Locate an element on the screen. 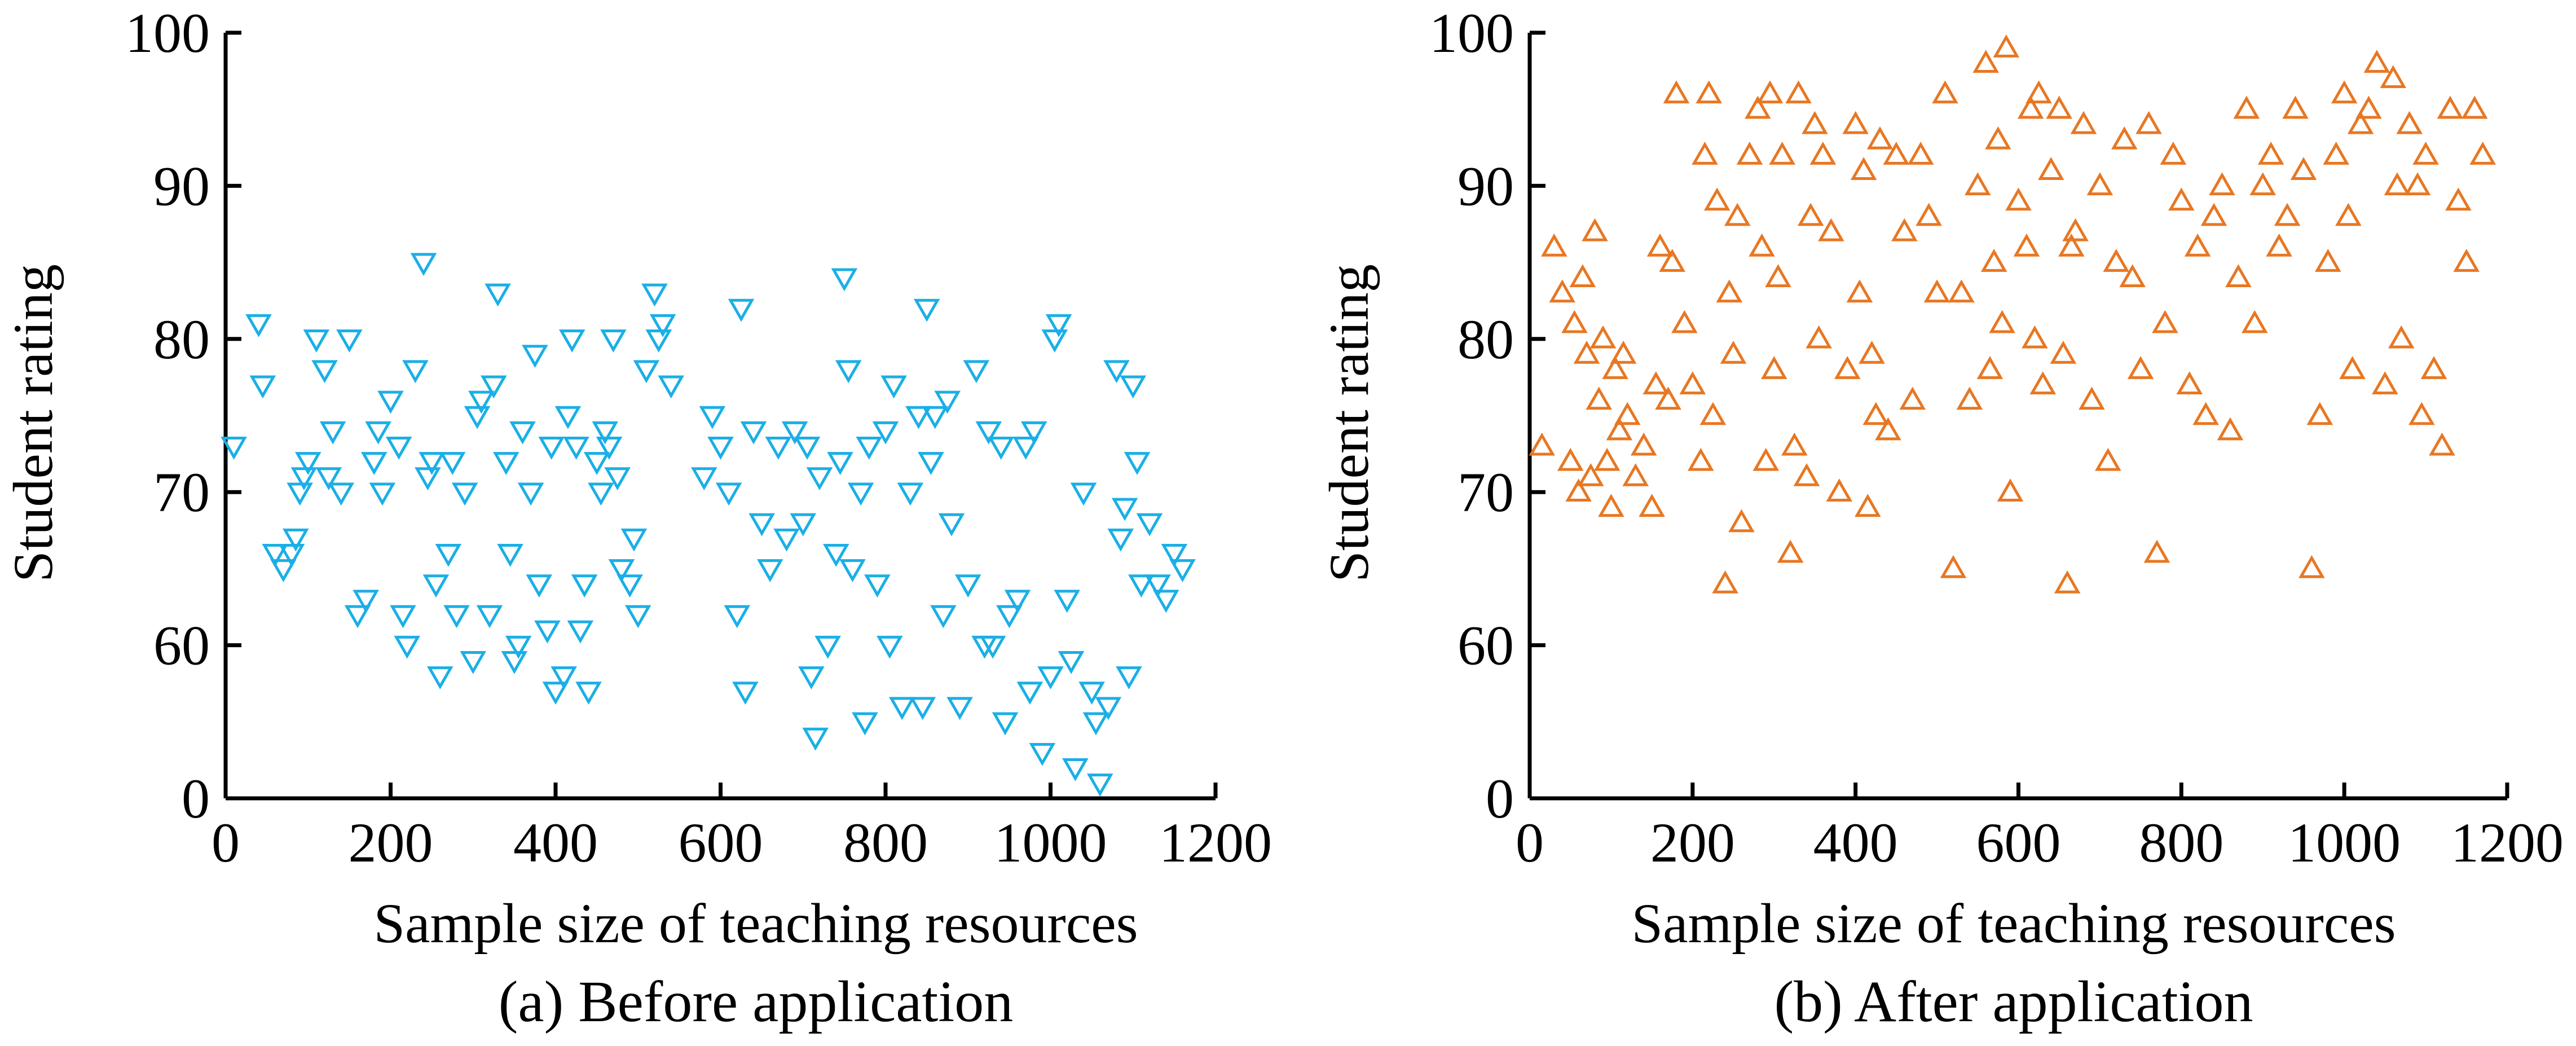  x-tick-label: 600 is located at coordinates (2018, 842).